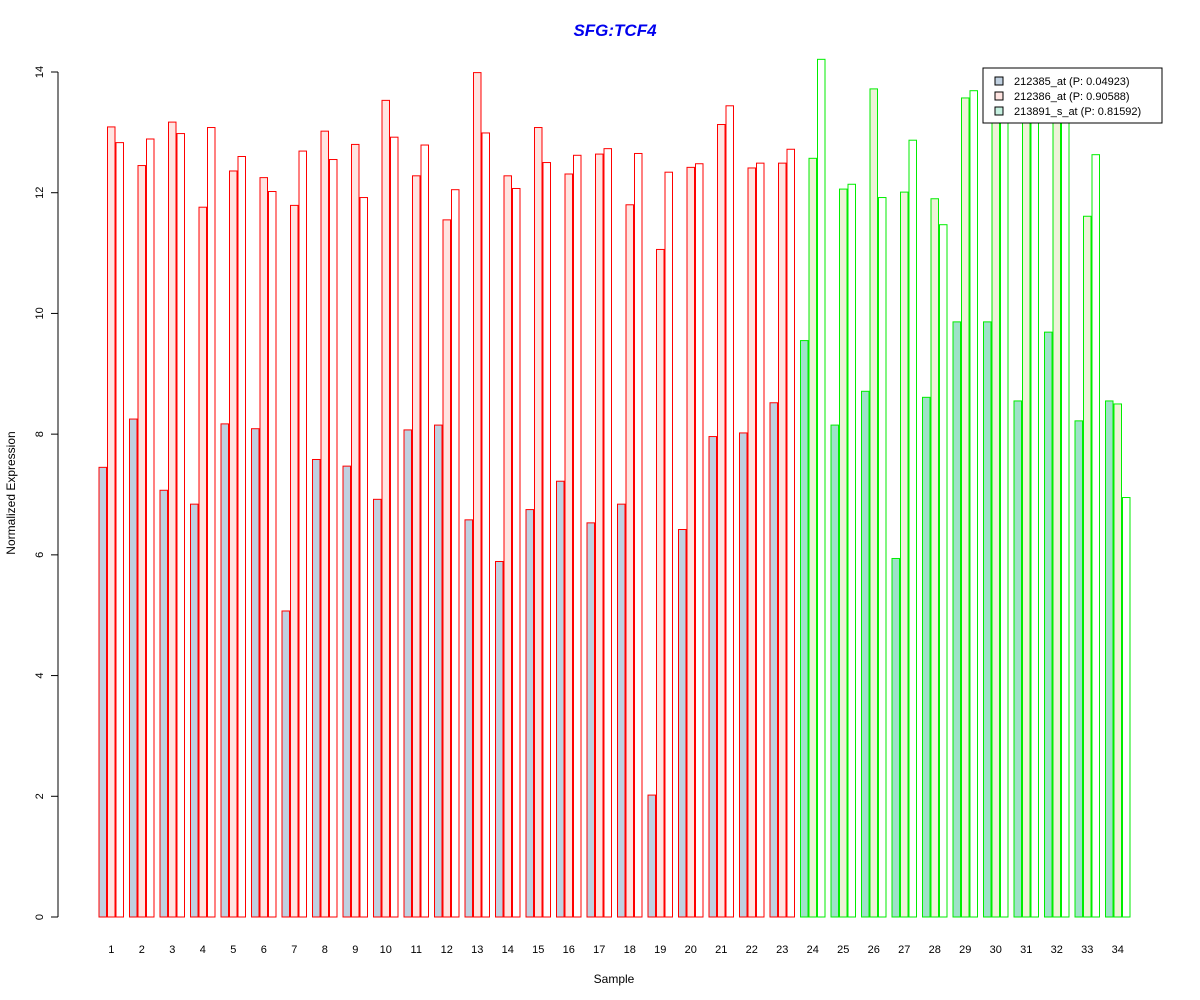 The width and height of the screenshot is (1200, 1000). What do you see at coordinates (40, 313) in the screenshot?
I see `y-tick-label: 10` at bounding box center [40, 313].